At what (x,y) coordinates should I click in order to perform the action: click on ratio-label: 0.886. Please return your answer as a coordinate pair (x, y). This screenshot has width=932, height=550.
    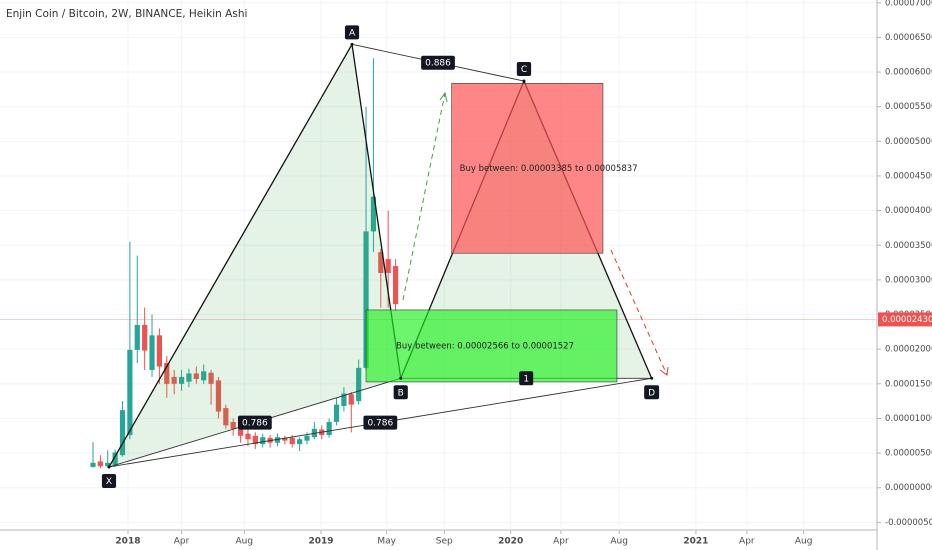
    Looking at the image, I should click on (438, 64).